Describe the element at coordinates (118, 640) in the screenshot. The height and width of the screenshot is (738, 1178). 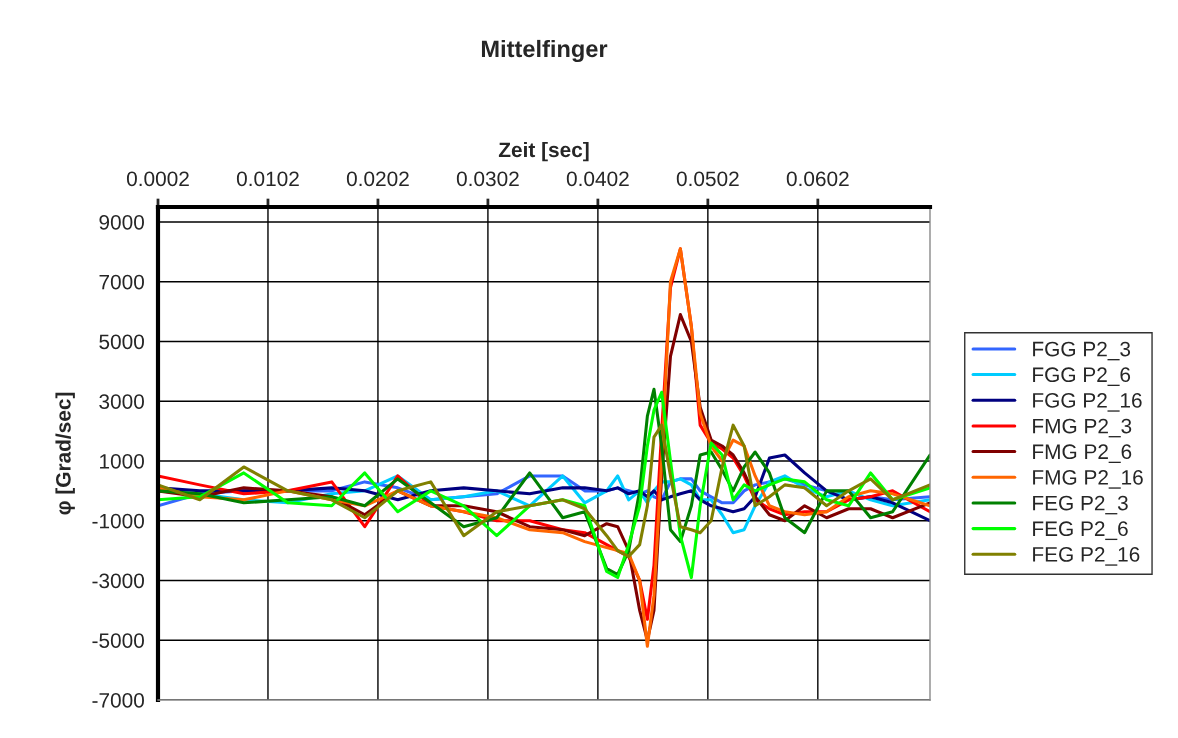
I see `y-tick-label: -5000` at that location.